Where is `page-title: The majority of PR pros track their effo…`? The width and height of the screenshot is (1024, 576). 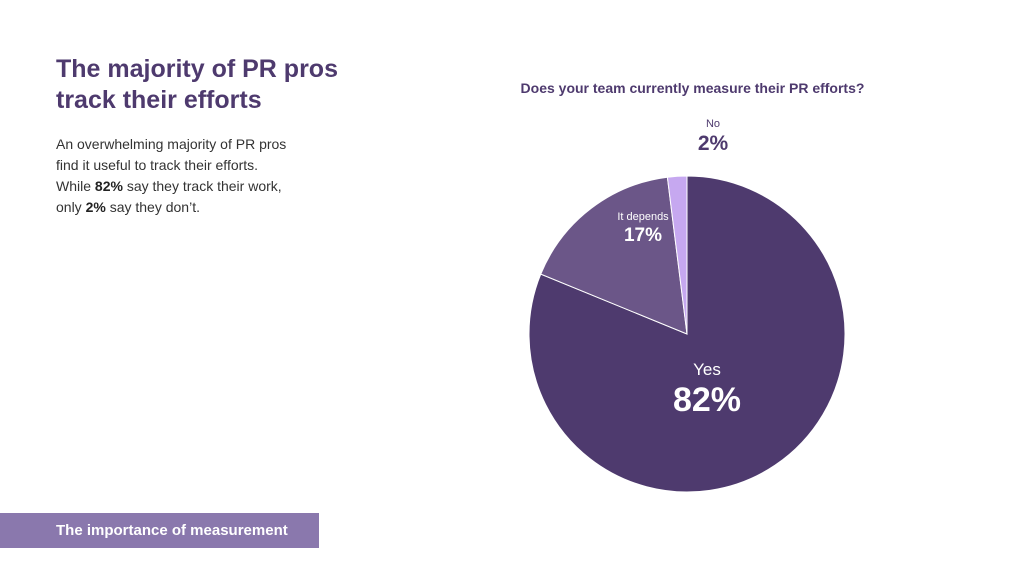 page-title: The majority of PR pros track their effo… is located at coordinates (221, 85).